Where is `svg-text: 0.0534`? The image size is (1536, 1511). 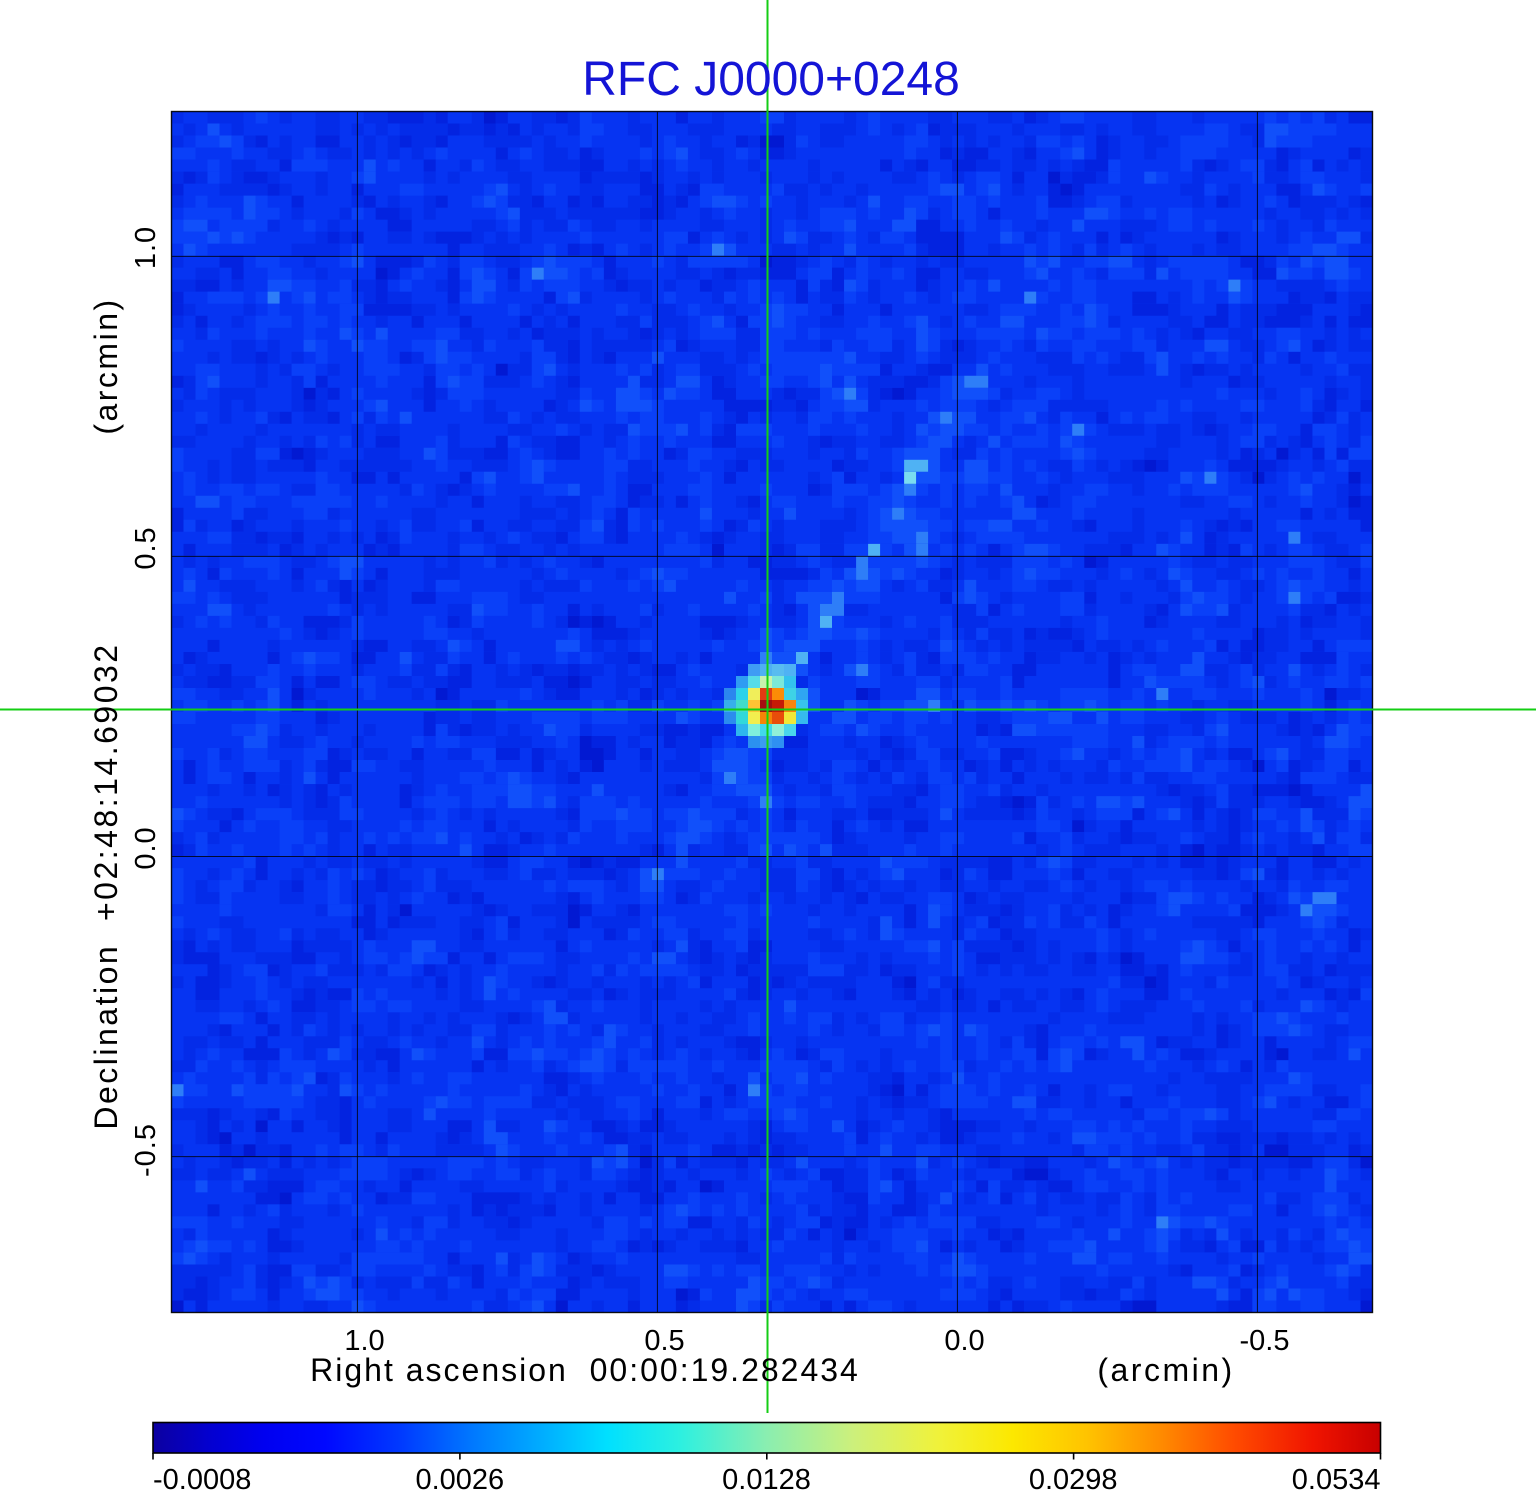
svg-text: 0.0534 is located at coordinates (1336, 1480).